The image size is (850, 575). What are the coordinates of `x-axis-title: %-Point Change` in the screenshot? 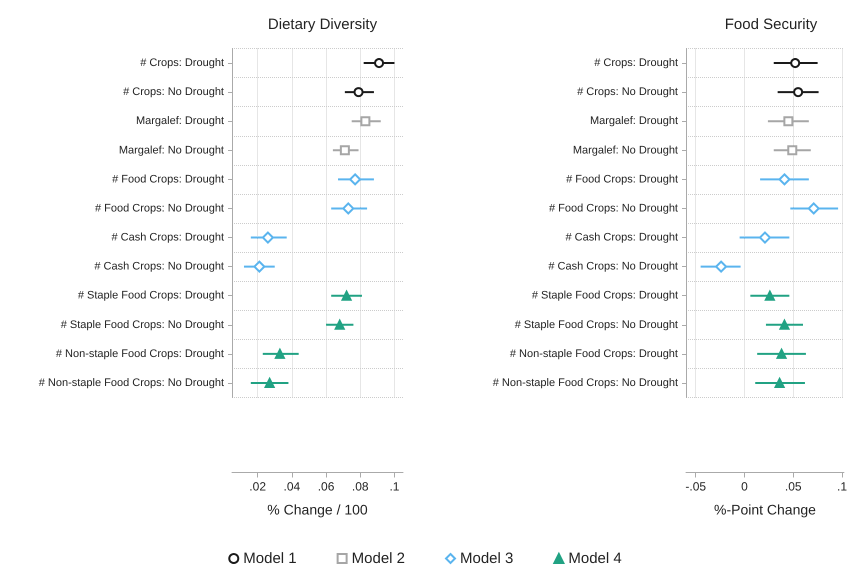 It's located at (765, 510).